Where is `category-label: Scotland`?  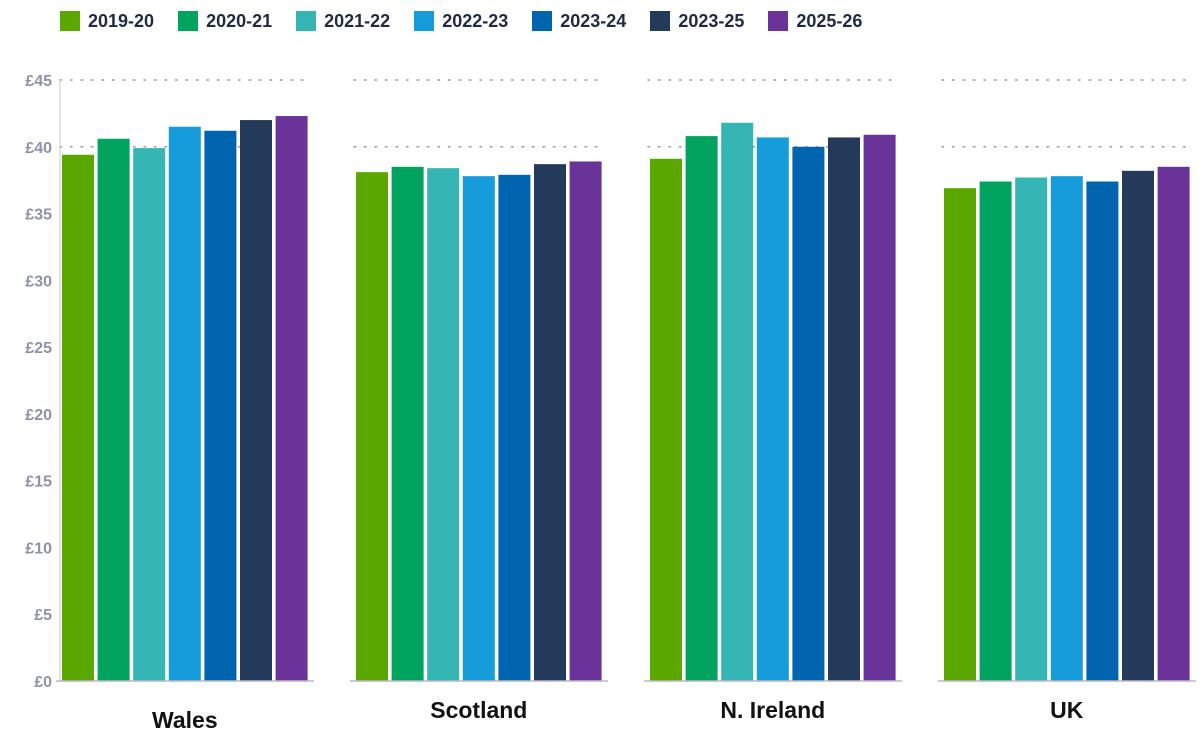 category-label: Scotland is located at coordinates (478, 710).